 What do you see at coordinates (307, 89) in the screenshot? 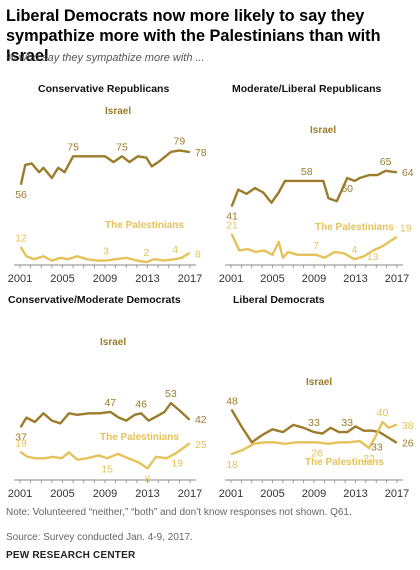
I see `panel-title: Moderate/Liberal Republicans` at bounding box center [307, 89].